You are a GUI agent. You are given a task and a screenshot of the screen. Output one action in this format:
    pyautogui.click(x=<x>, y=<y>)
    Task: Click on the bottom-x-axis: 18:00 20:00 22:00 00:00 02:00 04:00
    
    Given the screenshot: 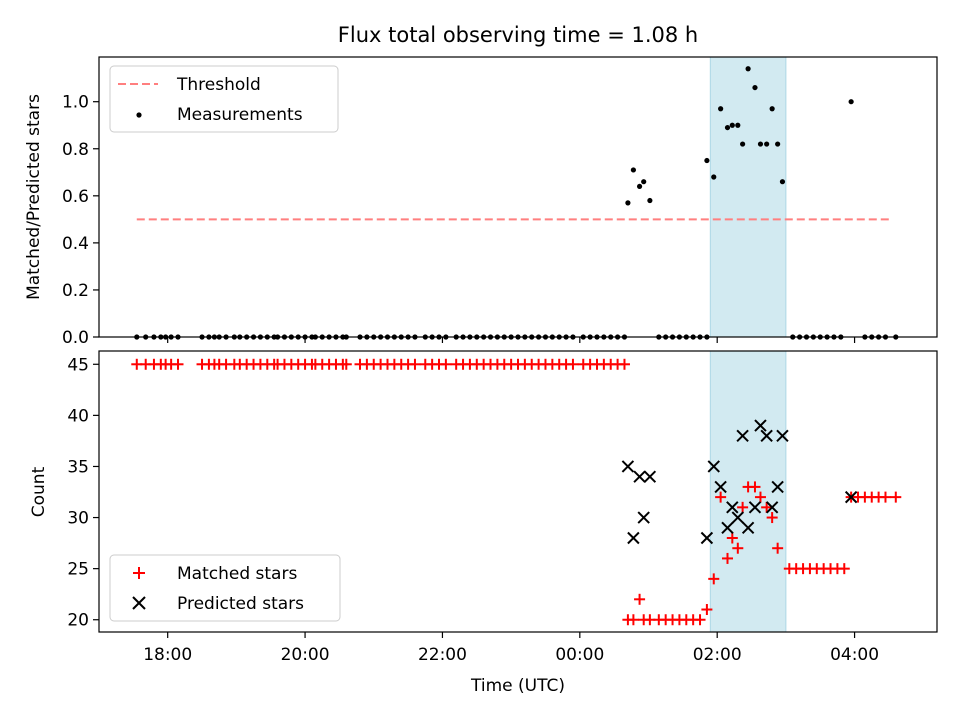 What is the action you would take?
    pyautogui.click(x=511, y=648)
    